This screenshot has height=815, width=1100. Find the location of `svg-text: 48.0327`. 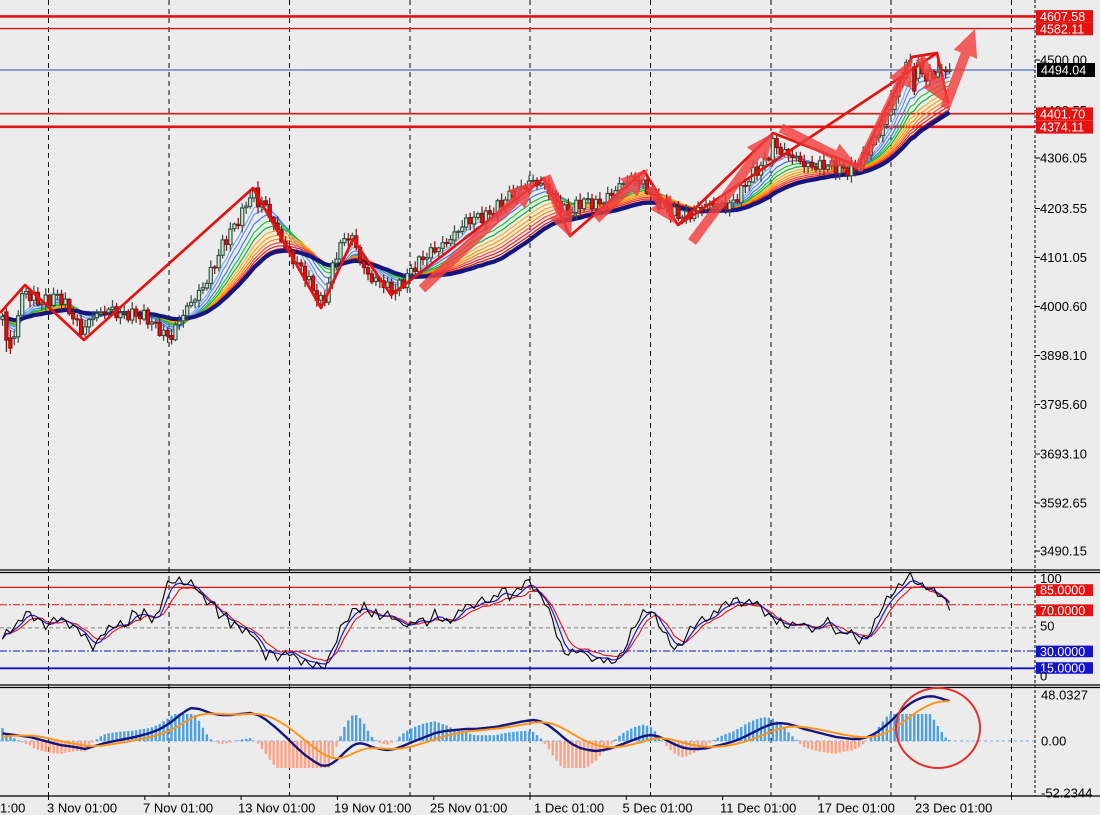

svg-text: 48.0327 is located at coordinates (1064, 695).